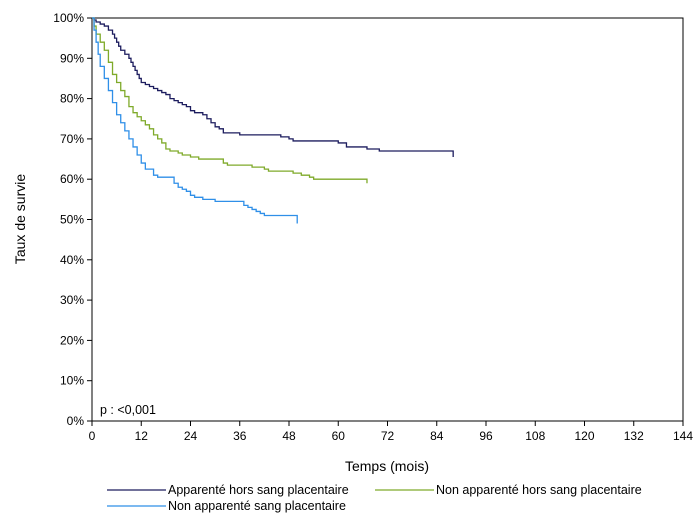 This screenshot has width=700, height=525. Describe the element at coordinates (634, 436) in the screenshot. I see `x-tick-label-132: 132` at that location.